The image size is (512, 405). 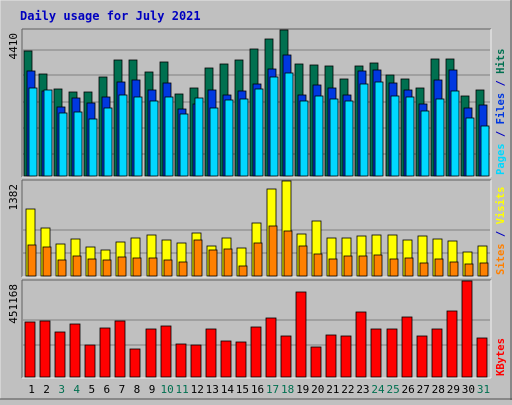 I want to click on day-label: 7, so click(x=122, y=389).